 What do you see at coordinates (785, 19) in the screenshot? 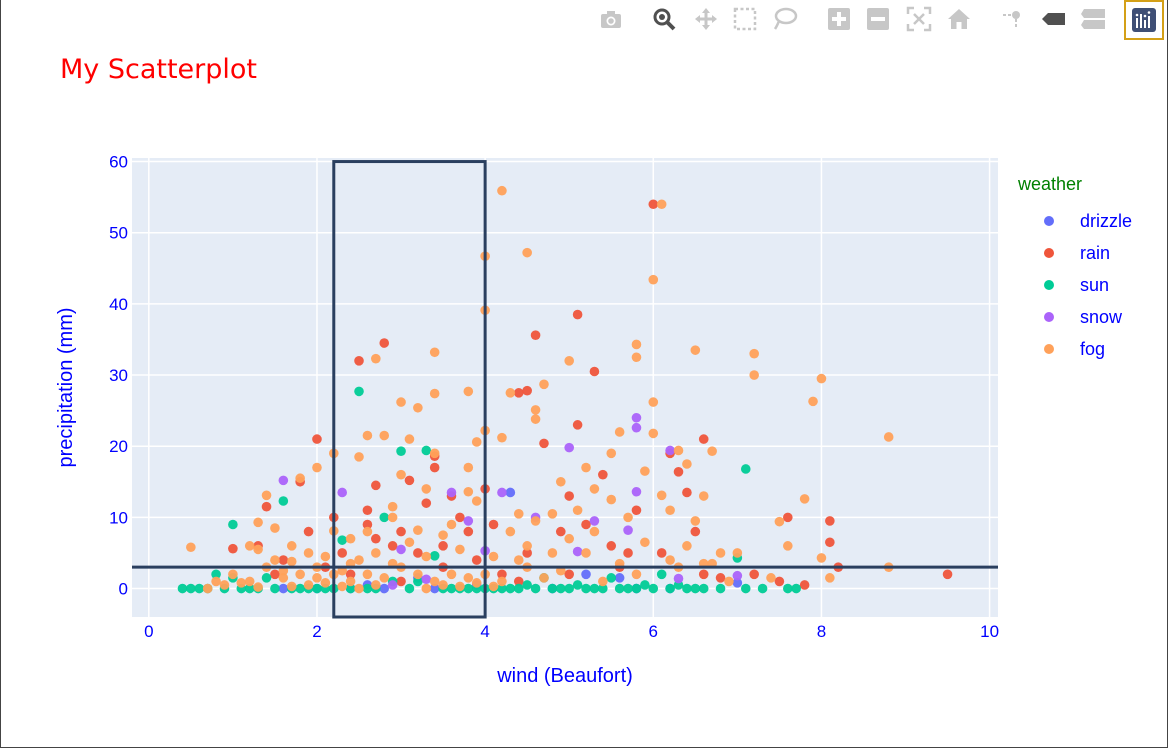
I see `lasso-select-icon` at bounding box center [785, 19].